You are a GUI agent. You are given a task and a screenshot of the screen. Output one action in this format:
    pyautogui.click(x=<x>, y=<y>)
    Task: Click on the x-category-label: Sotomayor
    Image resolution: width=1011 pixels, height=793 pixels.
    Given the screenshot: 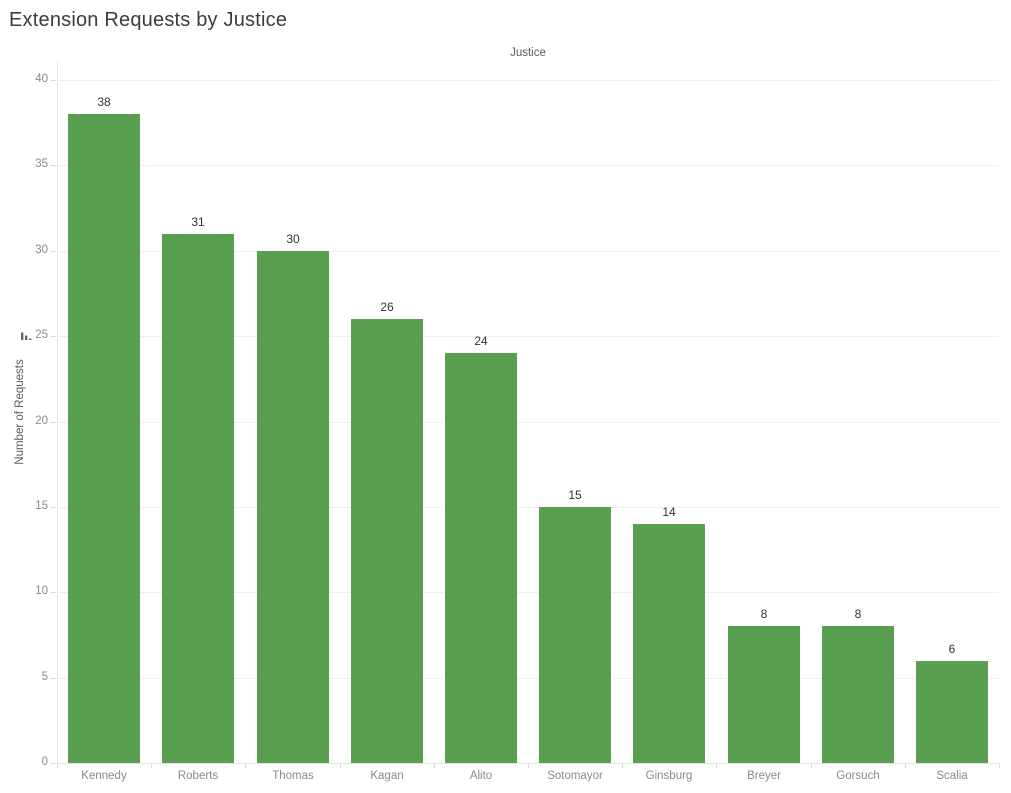 What is the action you would take?
    pyautogui.click(x=575, y=776)
    